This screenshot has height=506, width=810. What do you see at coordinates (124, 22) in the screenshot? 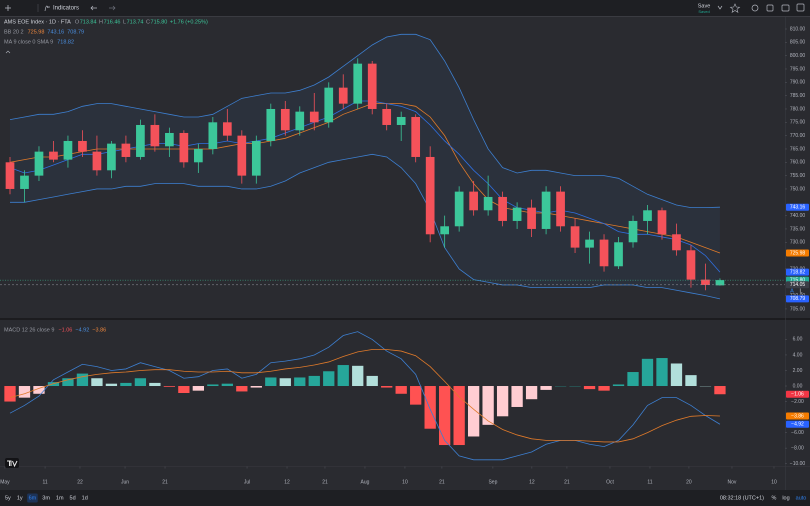
I see `quote-label: L` at bounding box center [124, 22].